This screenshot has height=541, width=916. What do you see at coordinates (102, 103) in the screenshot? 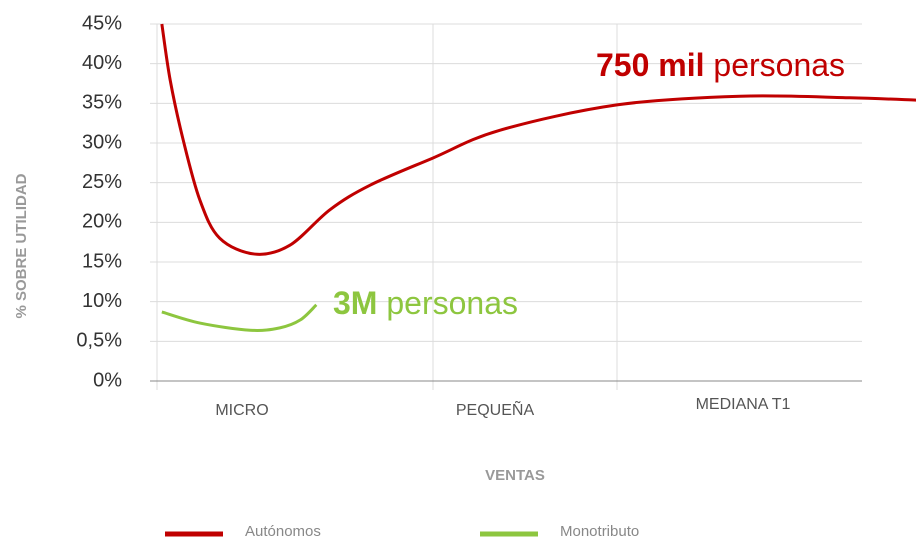
I see `y-tick-label: 35%` at bounding box center [102, 103].